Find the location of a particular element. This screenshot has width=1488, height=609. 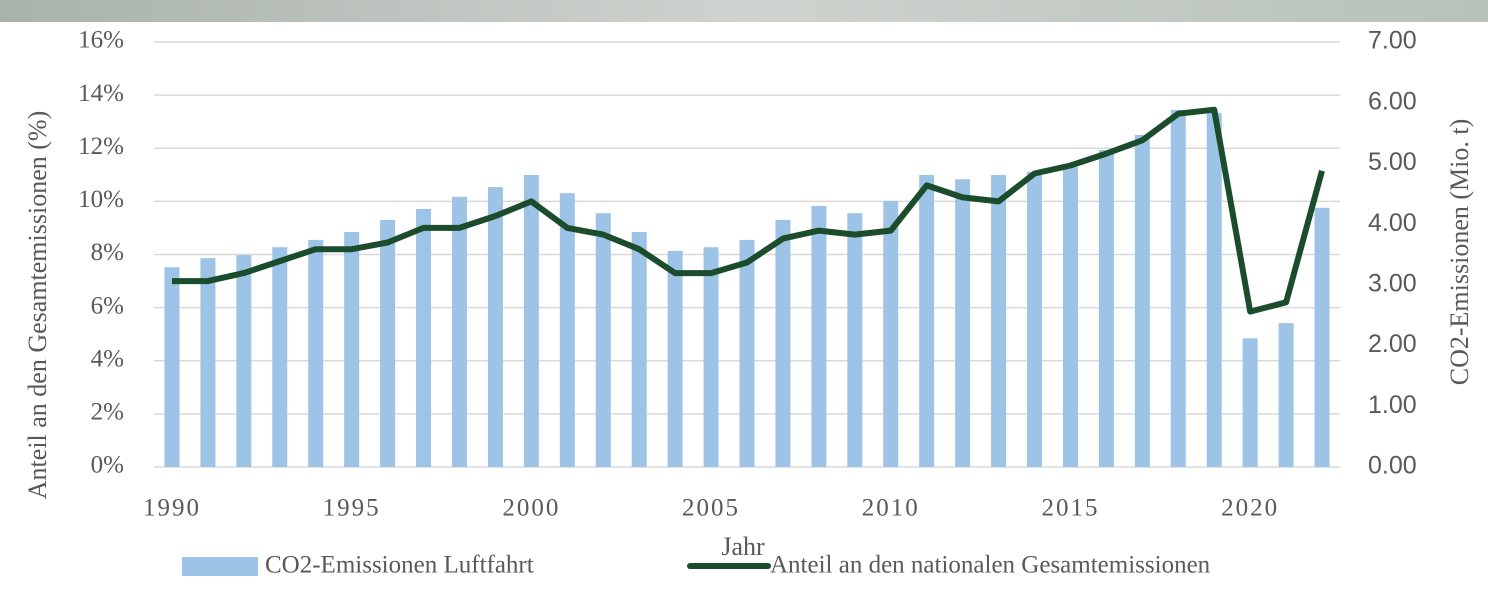

legend-label: CO2-Emissionen Luftfahrt is located at coordinates (399, 565).